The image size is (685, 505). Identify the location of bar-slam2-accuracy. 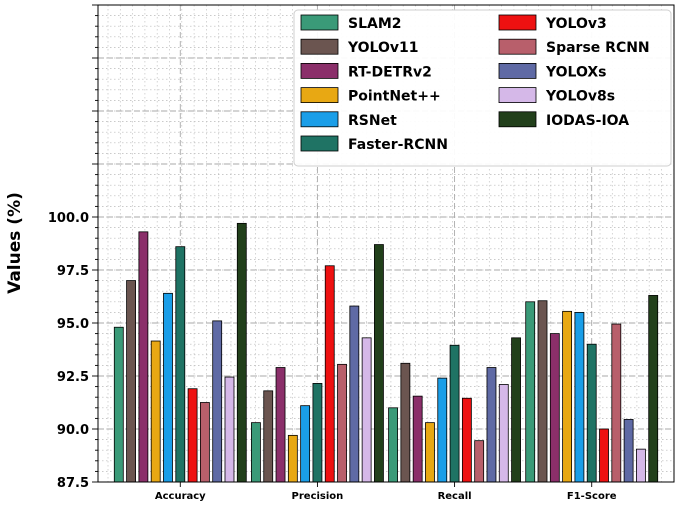
(118, 404).